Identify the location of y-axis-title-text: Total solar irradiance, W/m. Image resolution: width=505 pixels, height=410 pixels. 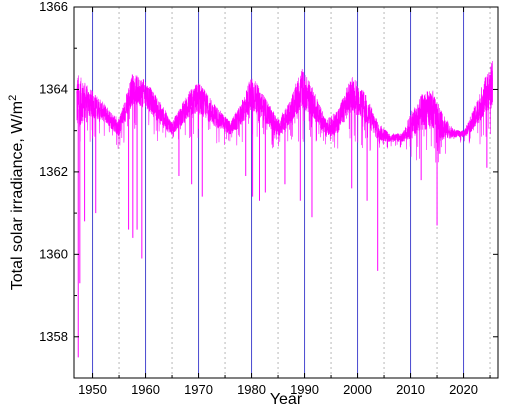
(17, 195).